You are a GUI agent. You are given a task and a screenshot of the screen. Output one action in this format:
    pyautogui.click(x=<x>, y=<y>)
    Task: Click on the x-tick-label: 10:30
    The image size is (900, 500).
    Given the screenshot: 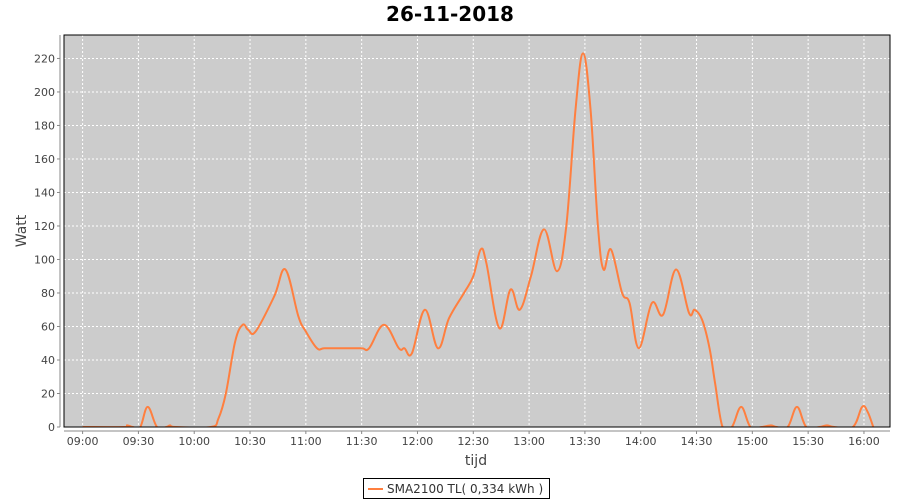 What is the action you would take?
    pyautogui.click(x=250, y=441)
    